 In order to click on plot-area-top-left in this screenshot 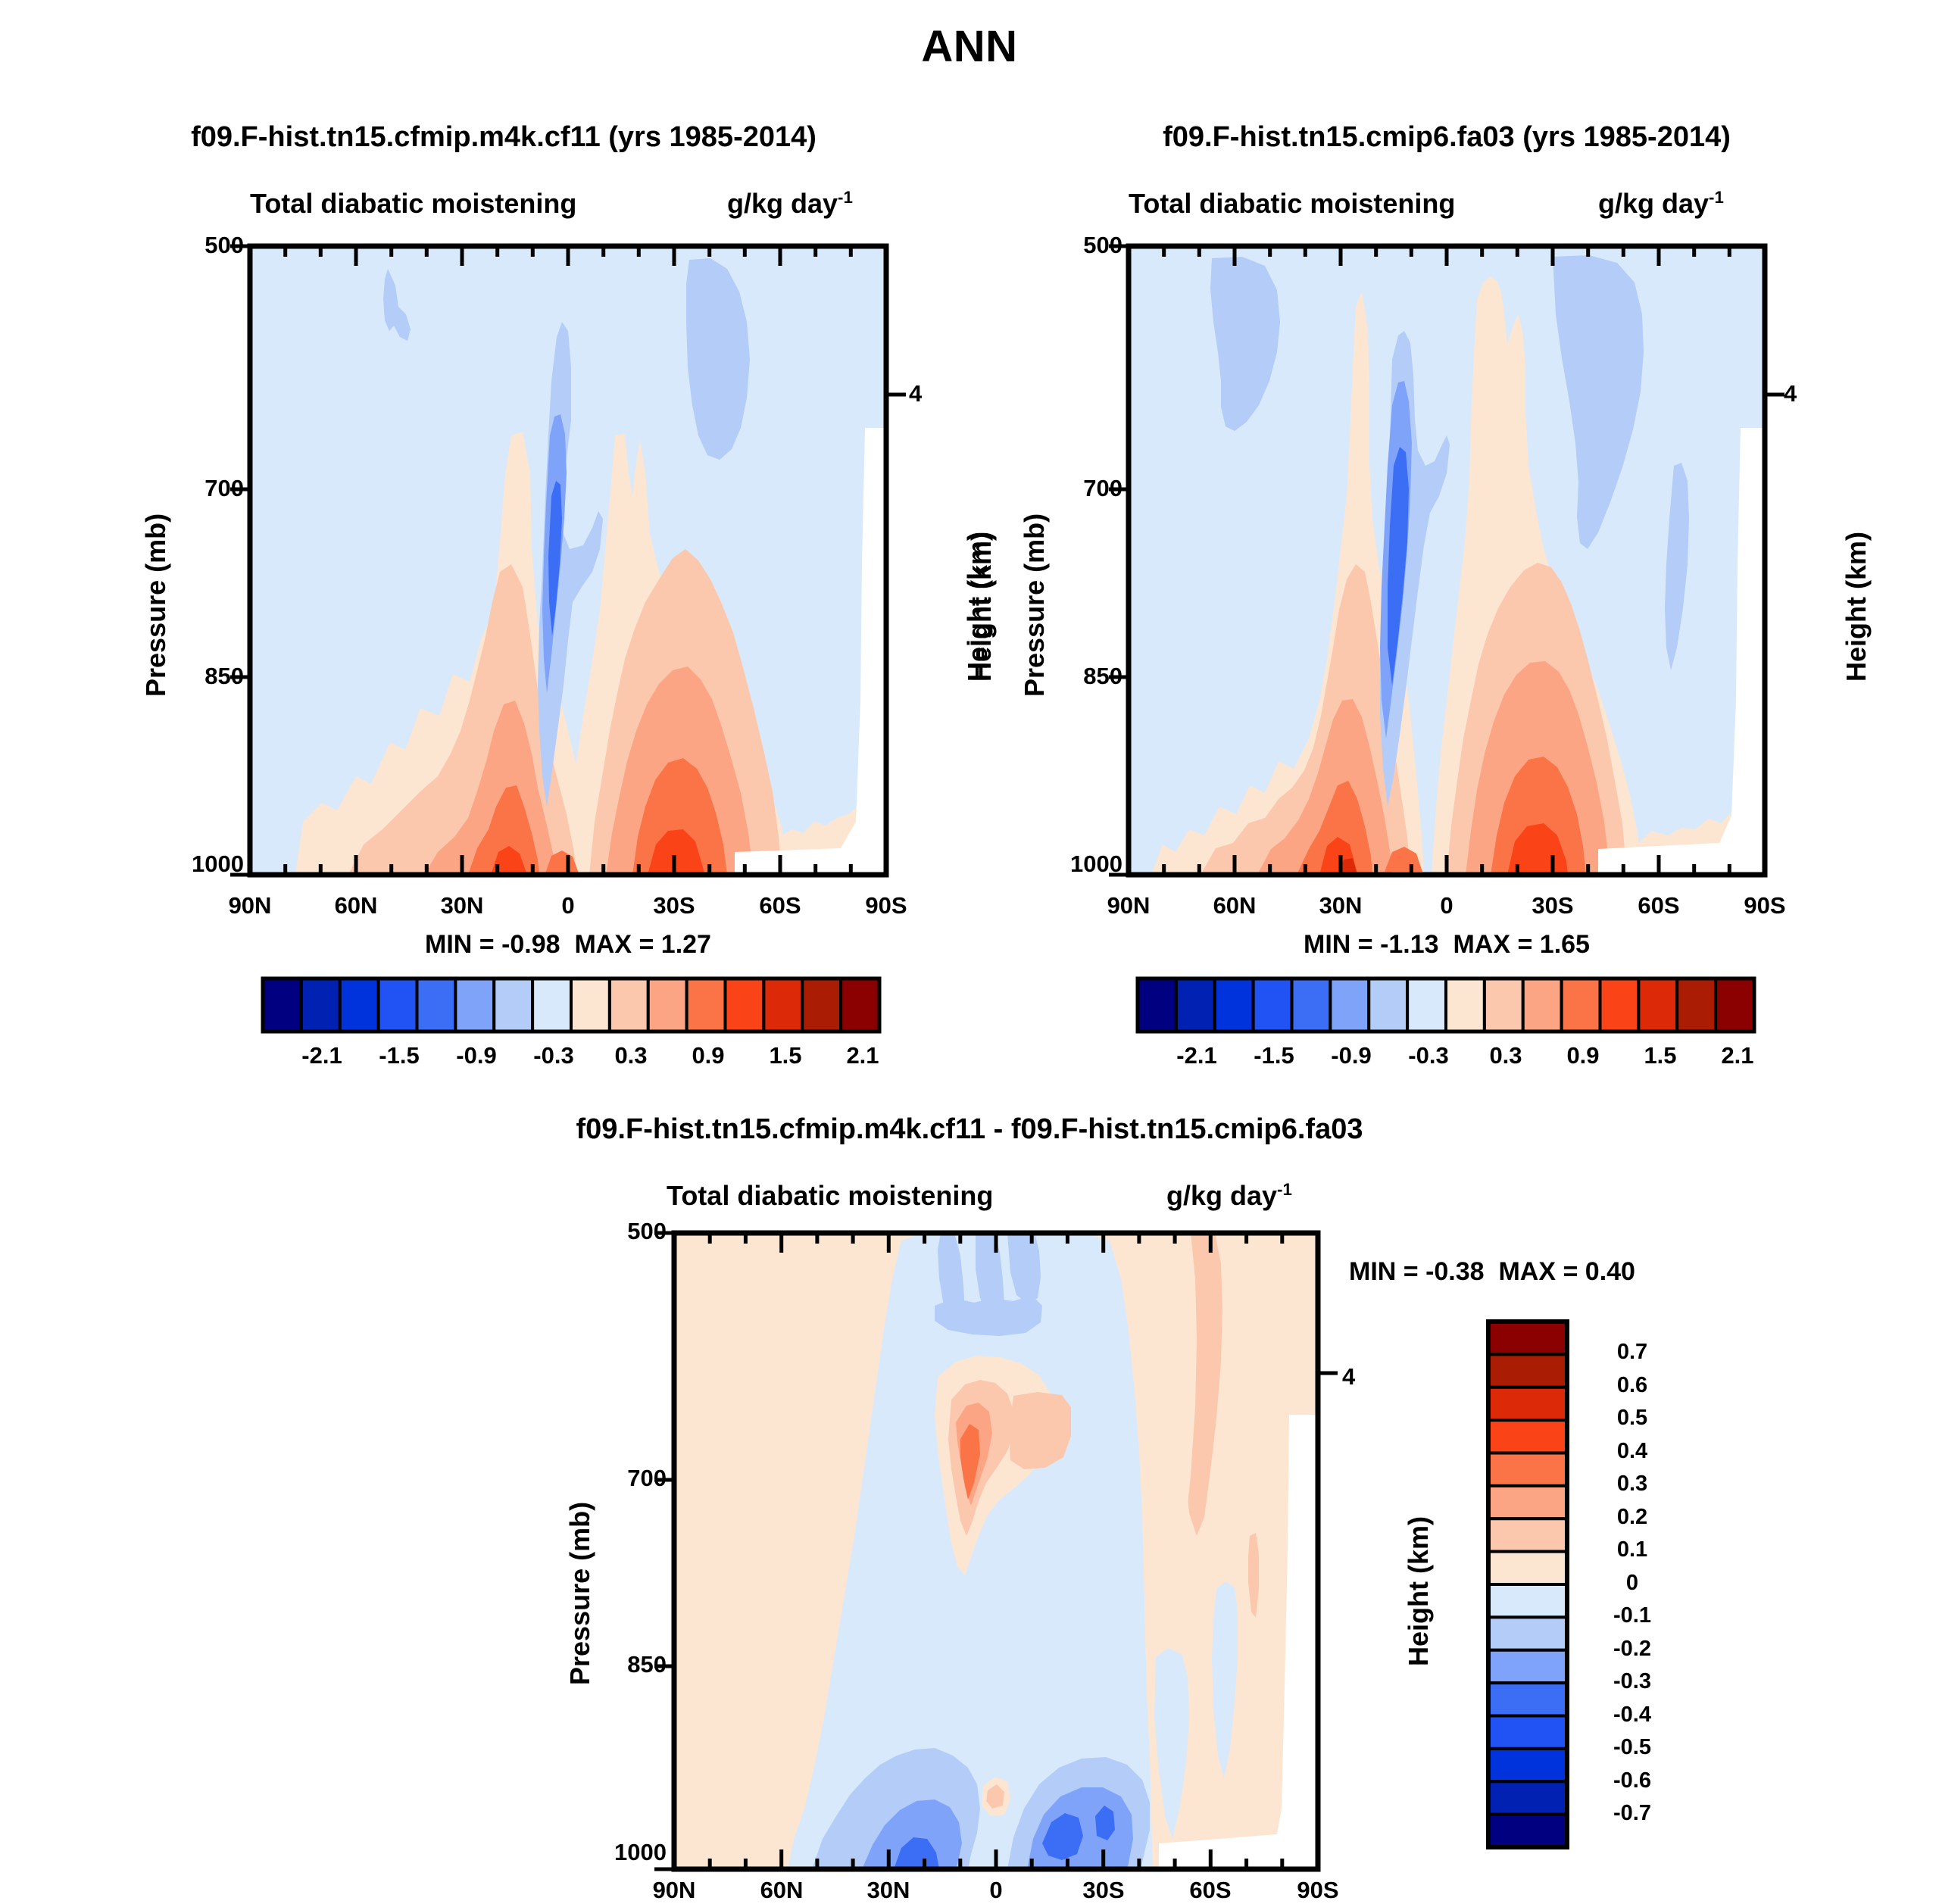, I will do `click(568, 560)`.